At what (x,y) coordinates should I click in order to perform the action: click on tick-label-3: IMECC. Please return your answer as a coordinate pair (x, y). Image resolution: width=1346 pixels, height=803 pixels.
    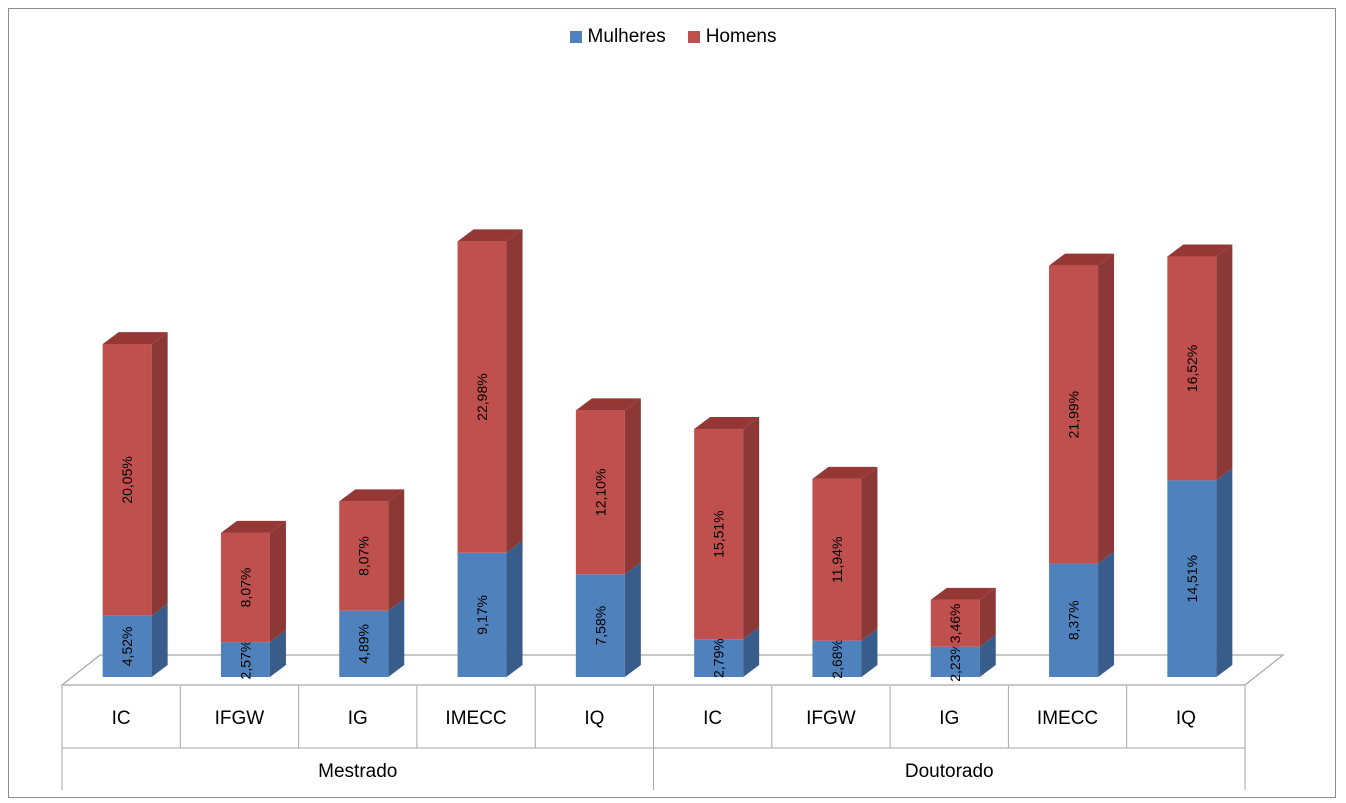
    Looking at the image, I should click on (475, 718).